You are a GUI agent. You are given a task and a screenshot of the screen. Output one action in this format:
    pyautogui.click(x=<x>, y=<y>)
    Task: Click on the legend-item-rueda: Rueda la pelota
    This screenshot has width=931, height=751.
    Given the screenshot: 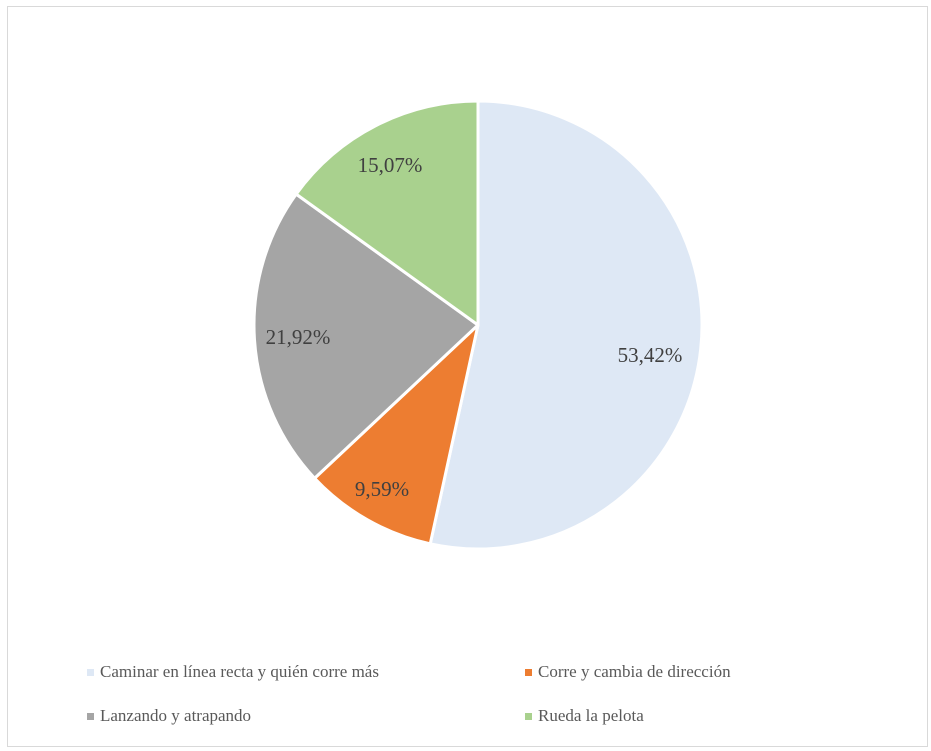 What is the action you would take?
    pyautogui.click(x=584, y=716)
    